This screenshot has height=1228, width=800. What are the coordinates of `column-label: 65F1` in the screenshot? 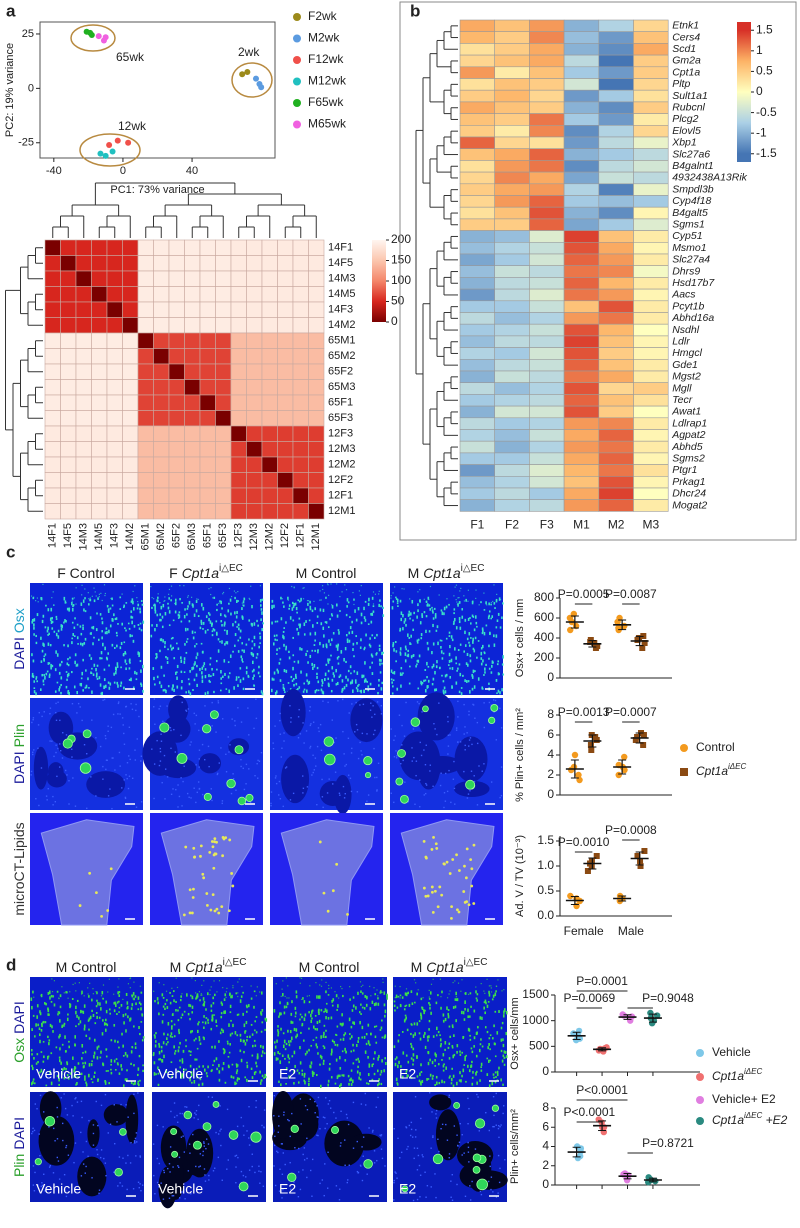 It's located at (208, 535).